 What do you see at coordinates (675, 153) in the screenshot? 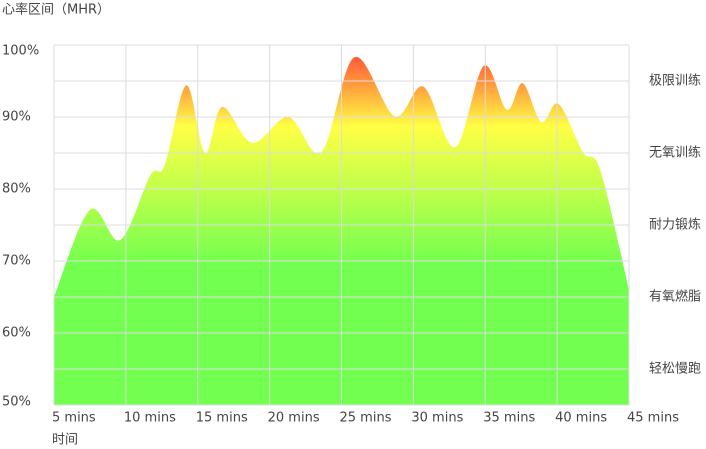
I see `zone-label: 无氧训练` at bounding box center [675, 153].